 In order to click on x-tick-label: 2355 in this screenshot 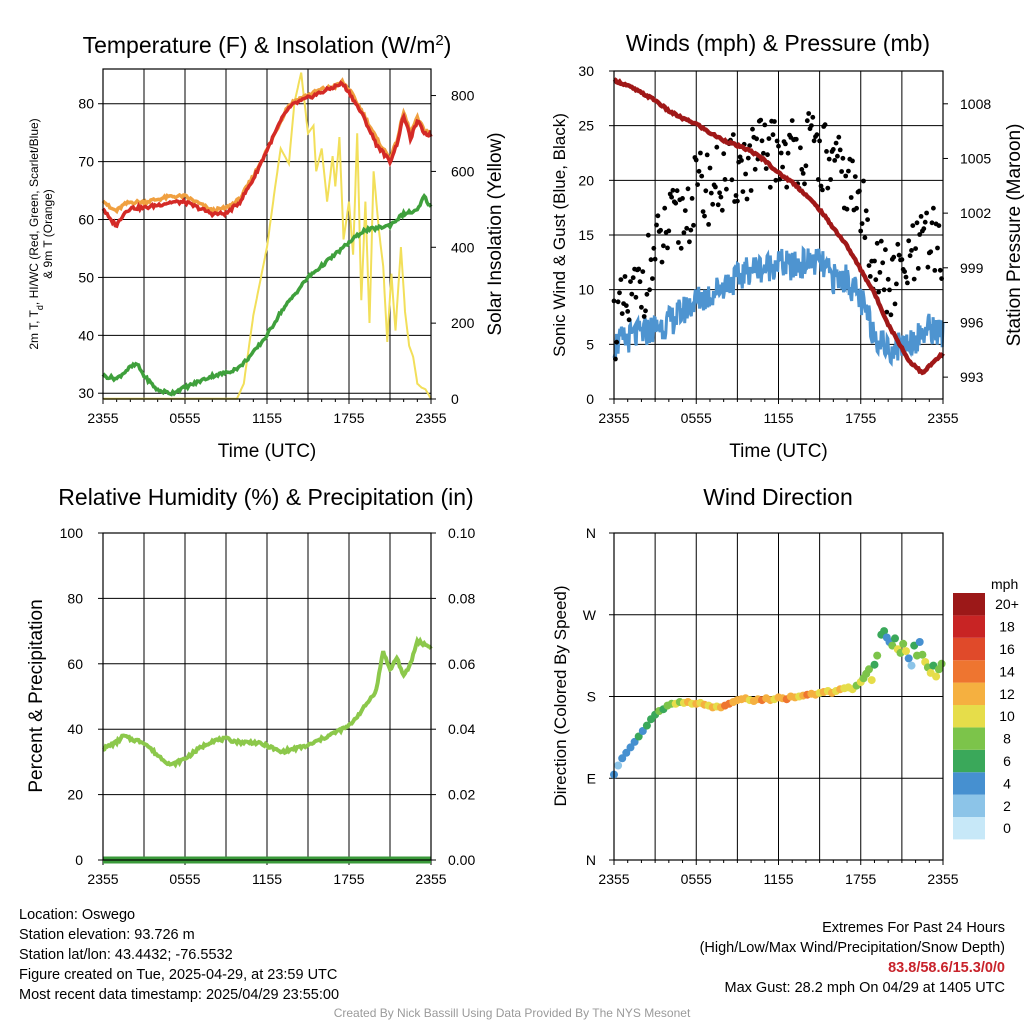, I will do `click(430, 879)`.